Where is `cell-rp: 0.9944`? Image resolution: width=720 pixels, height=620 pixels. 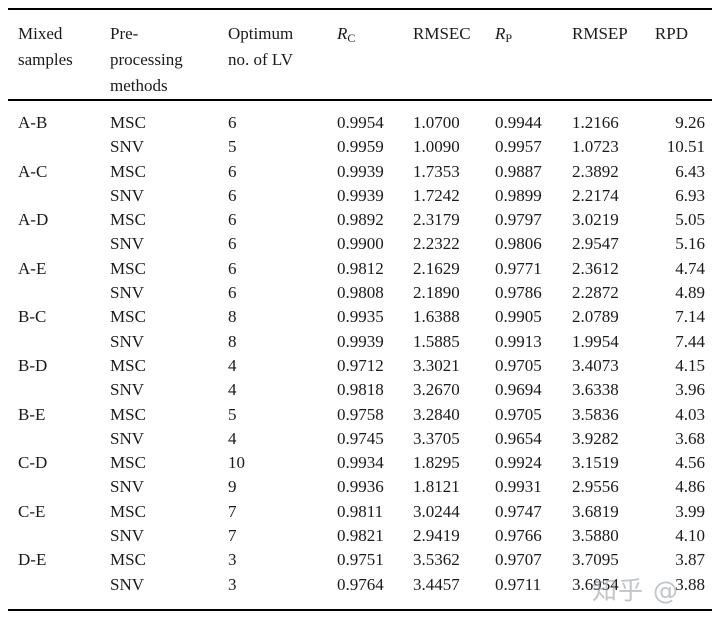
cell-rp: 0.9944 is located at coordinates (518, 122).